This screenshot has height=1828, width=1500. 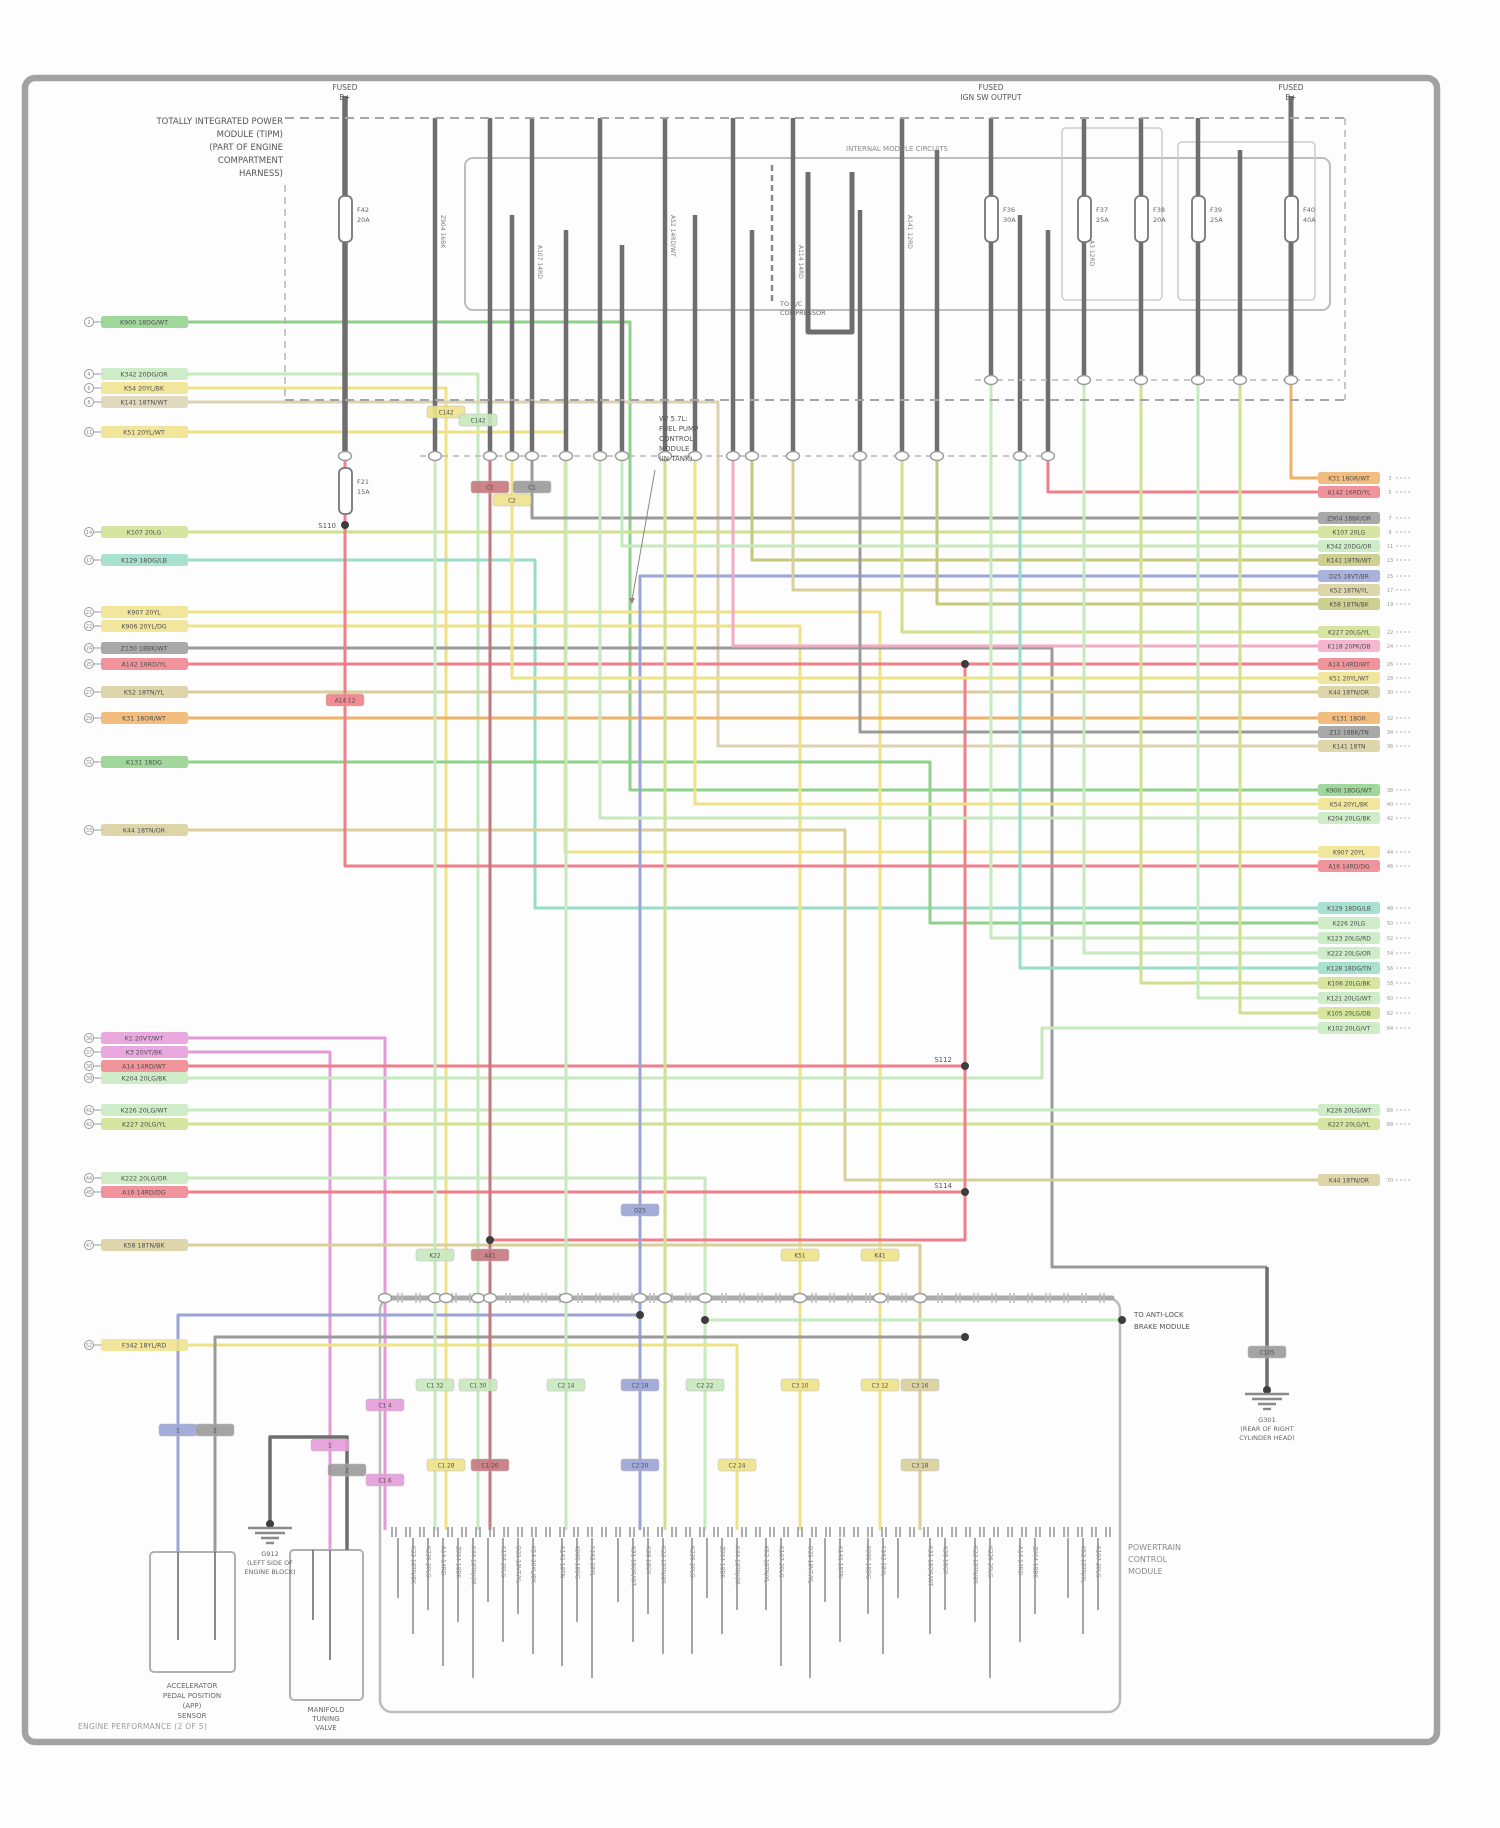 What do you see at coordinates (327, 526) in the screenshot?
I see `diagram-text: S110` at bounding box center [327, 526].